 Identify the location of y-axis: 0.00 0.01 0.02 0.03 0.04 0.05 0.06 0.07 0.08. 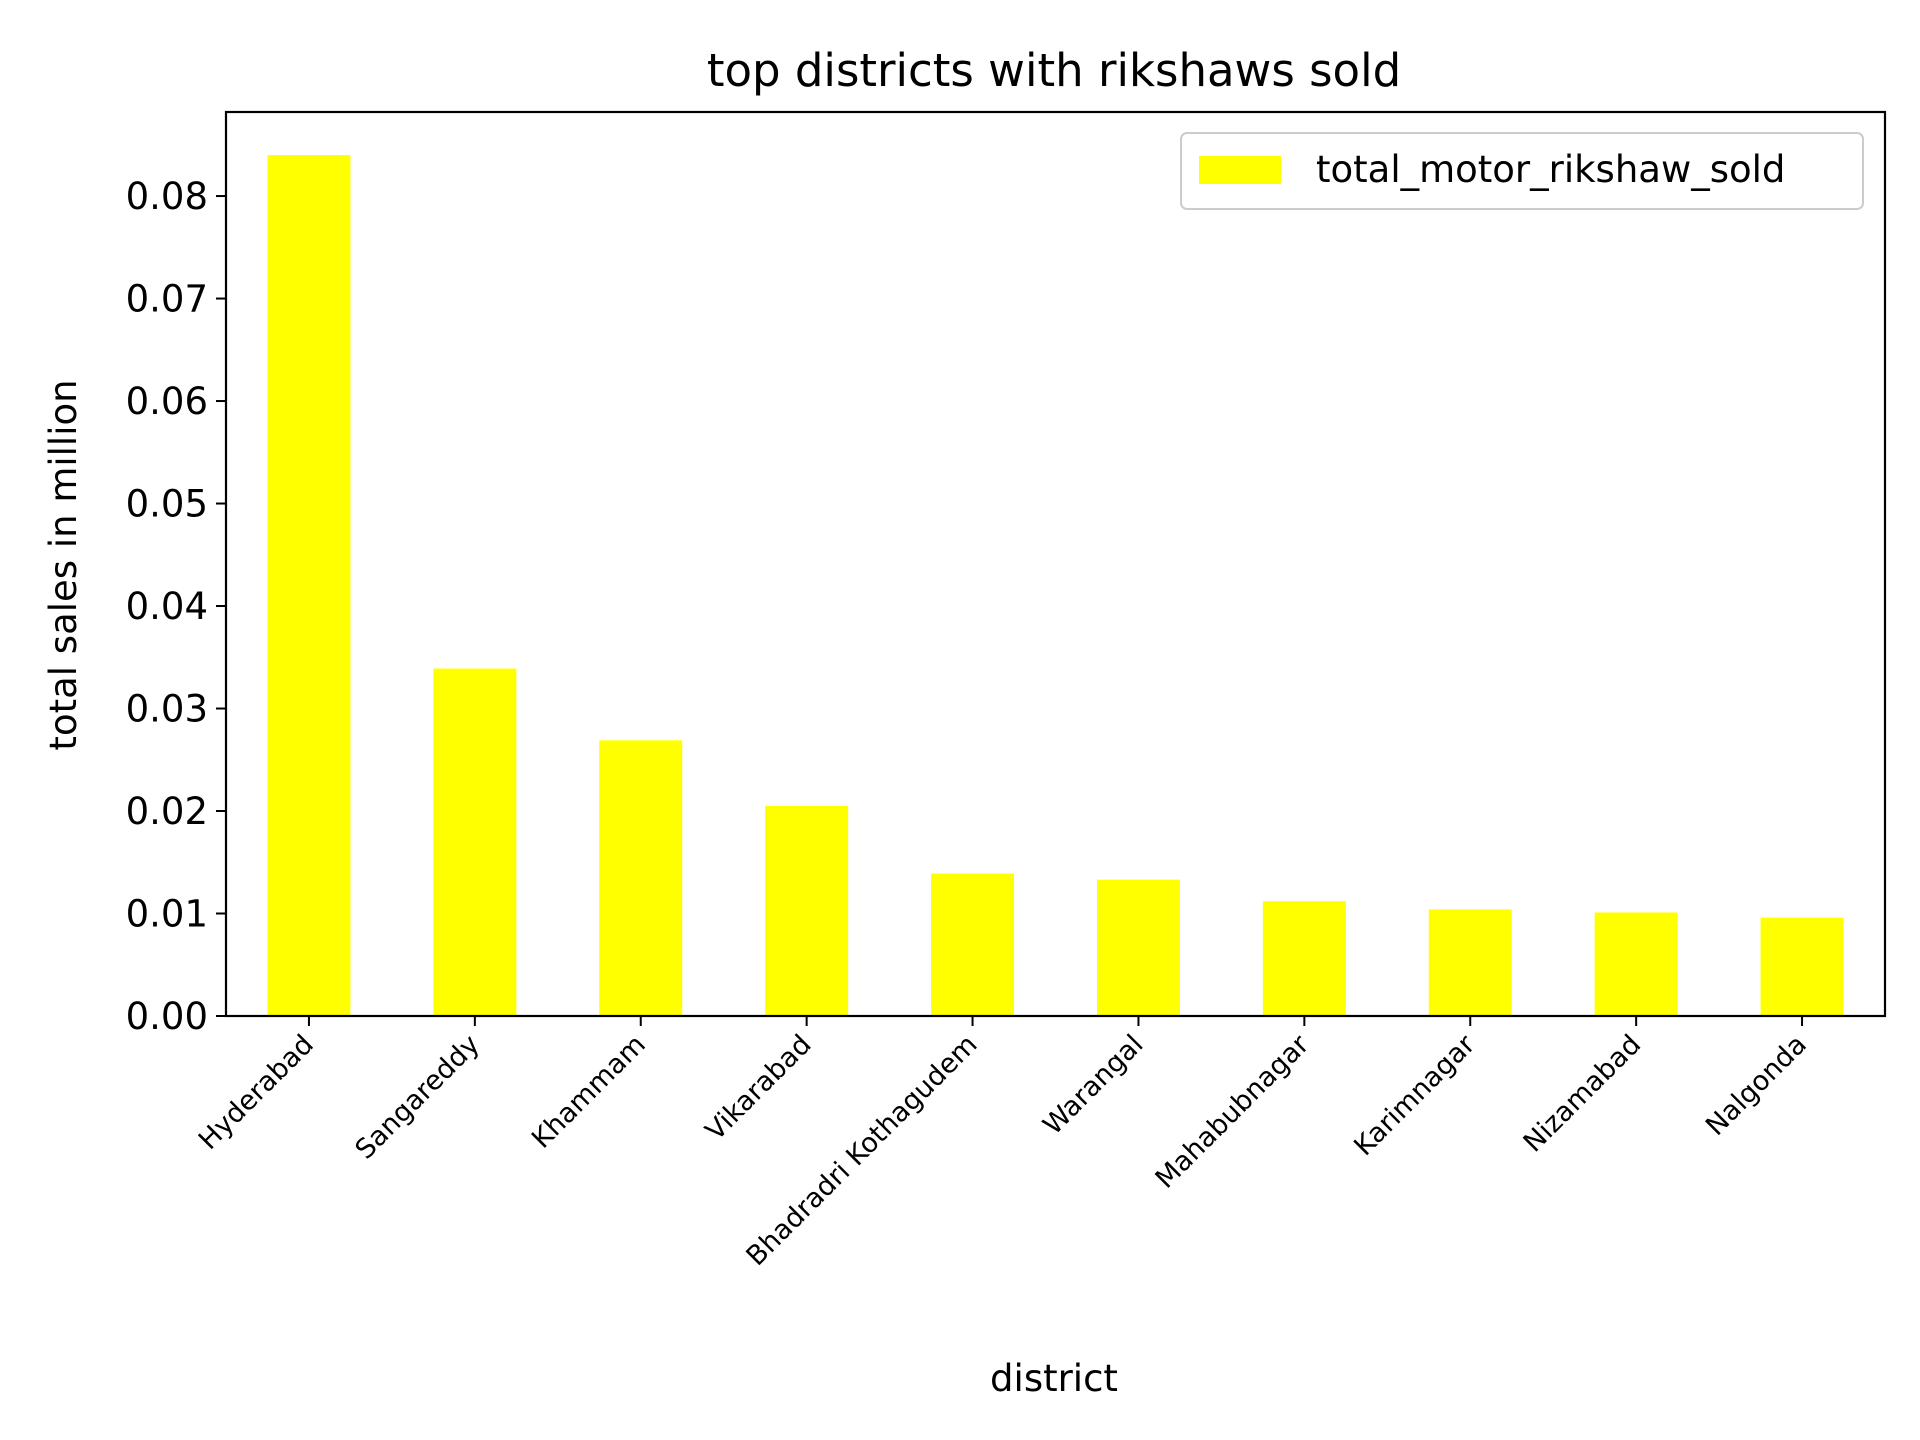
(176, 606).